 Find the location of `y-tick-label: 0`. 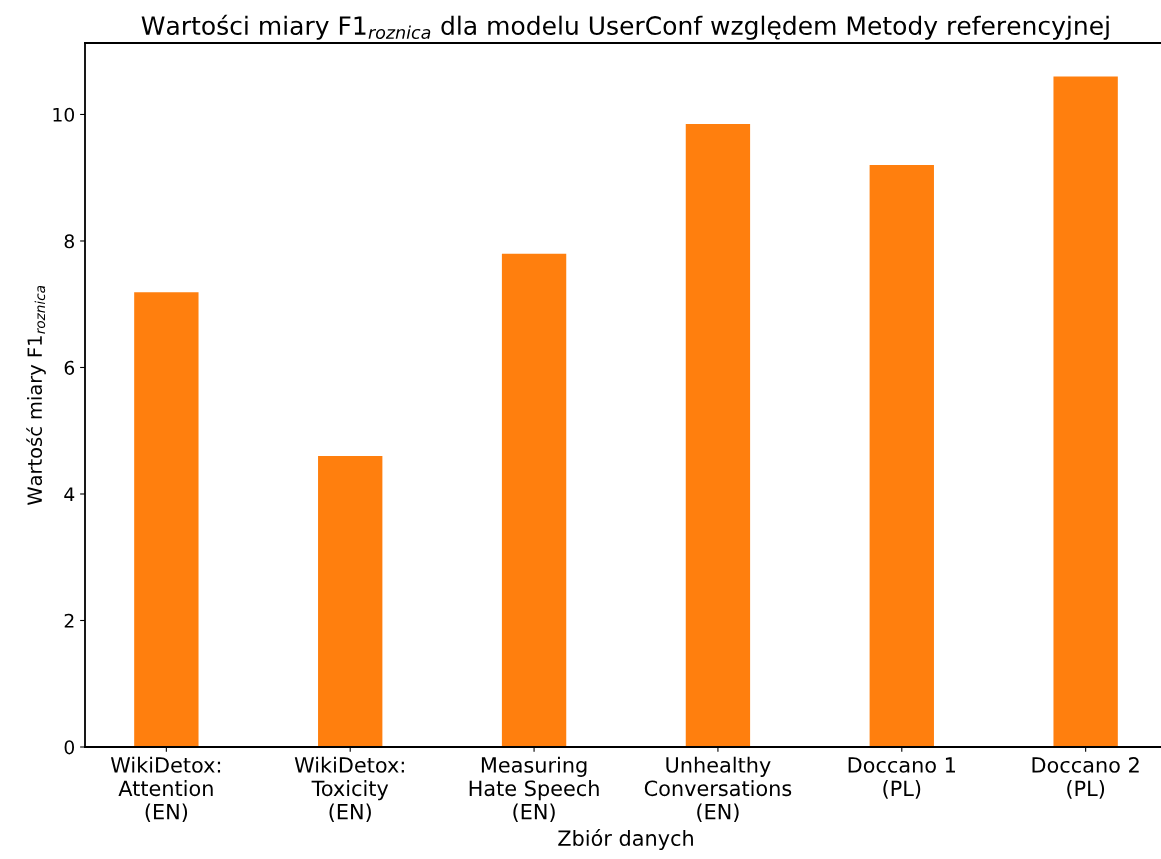

y-tick-label: 0 is located at coordinates (69, 747).